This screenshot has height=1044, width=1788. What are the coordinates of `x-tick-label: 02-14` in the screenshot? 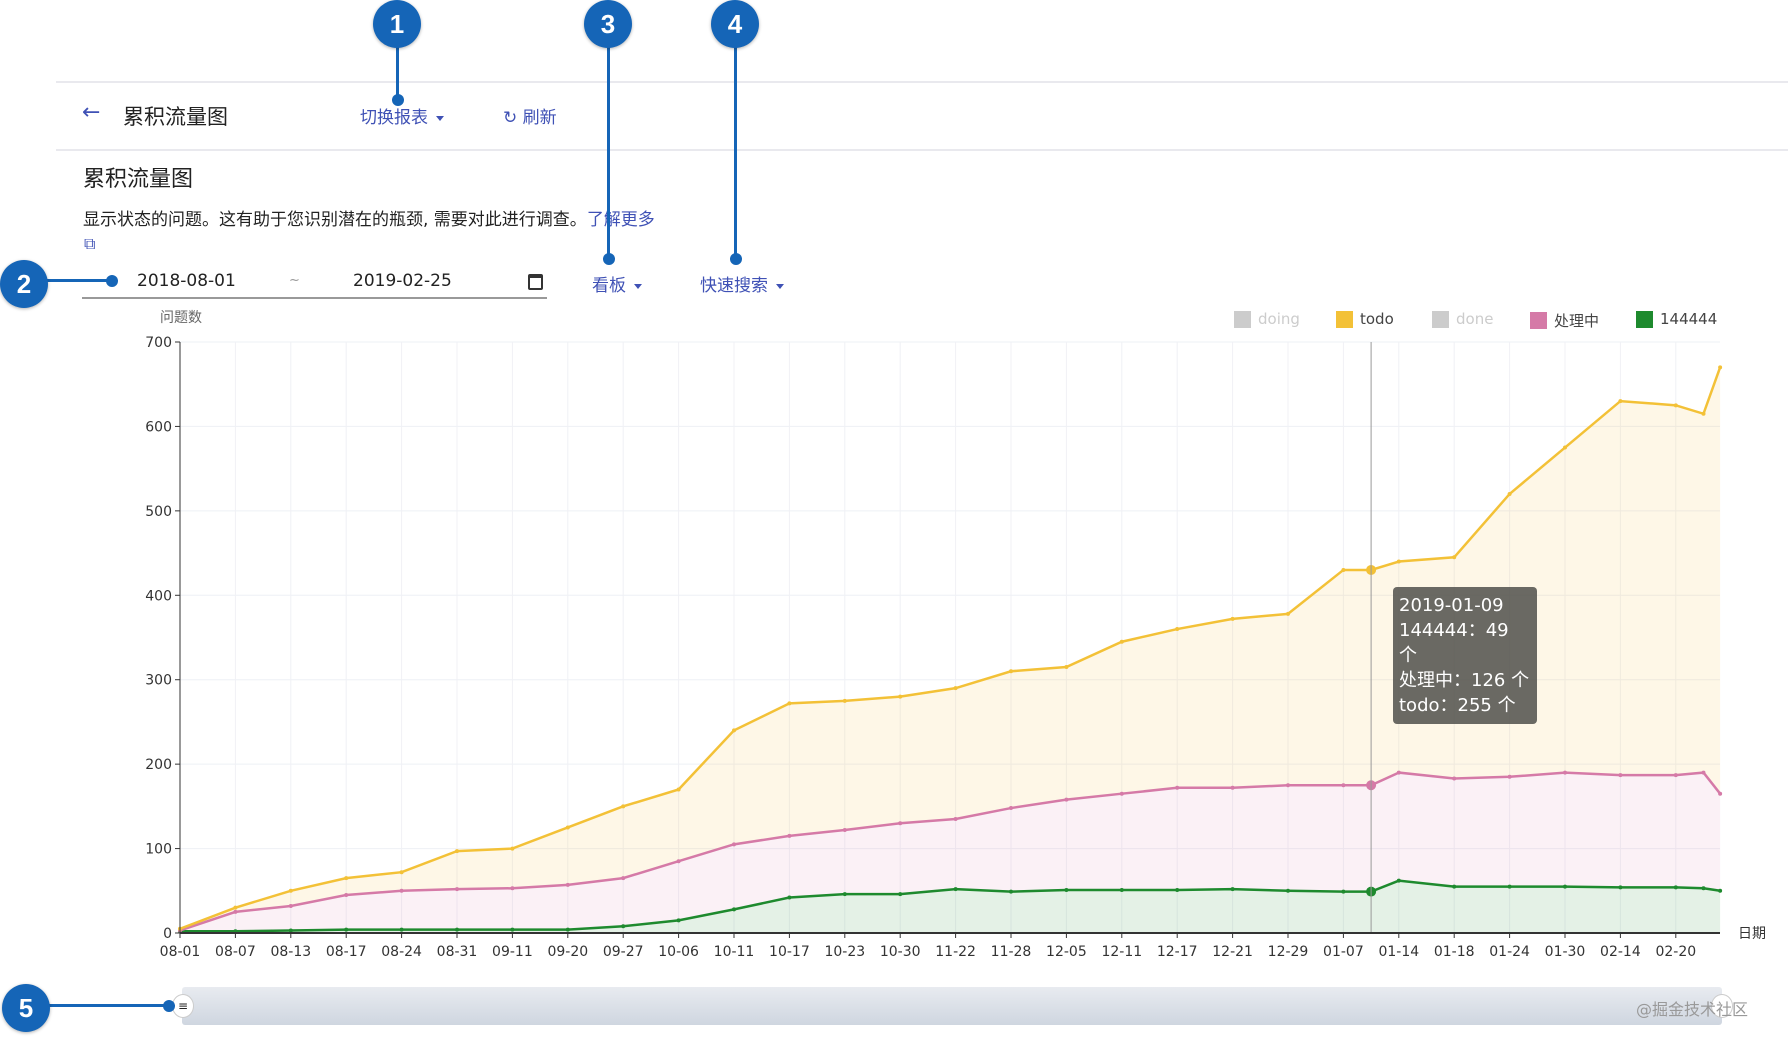 It's located at (1620, 952).